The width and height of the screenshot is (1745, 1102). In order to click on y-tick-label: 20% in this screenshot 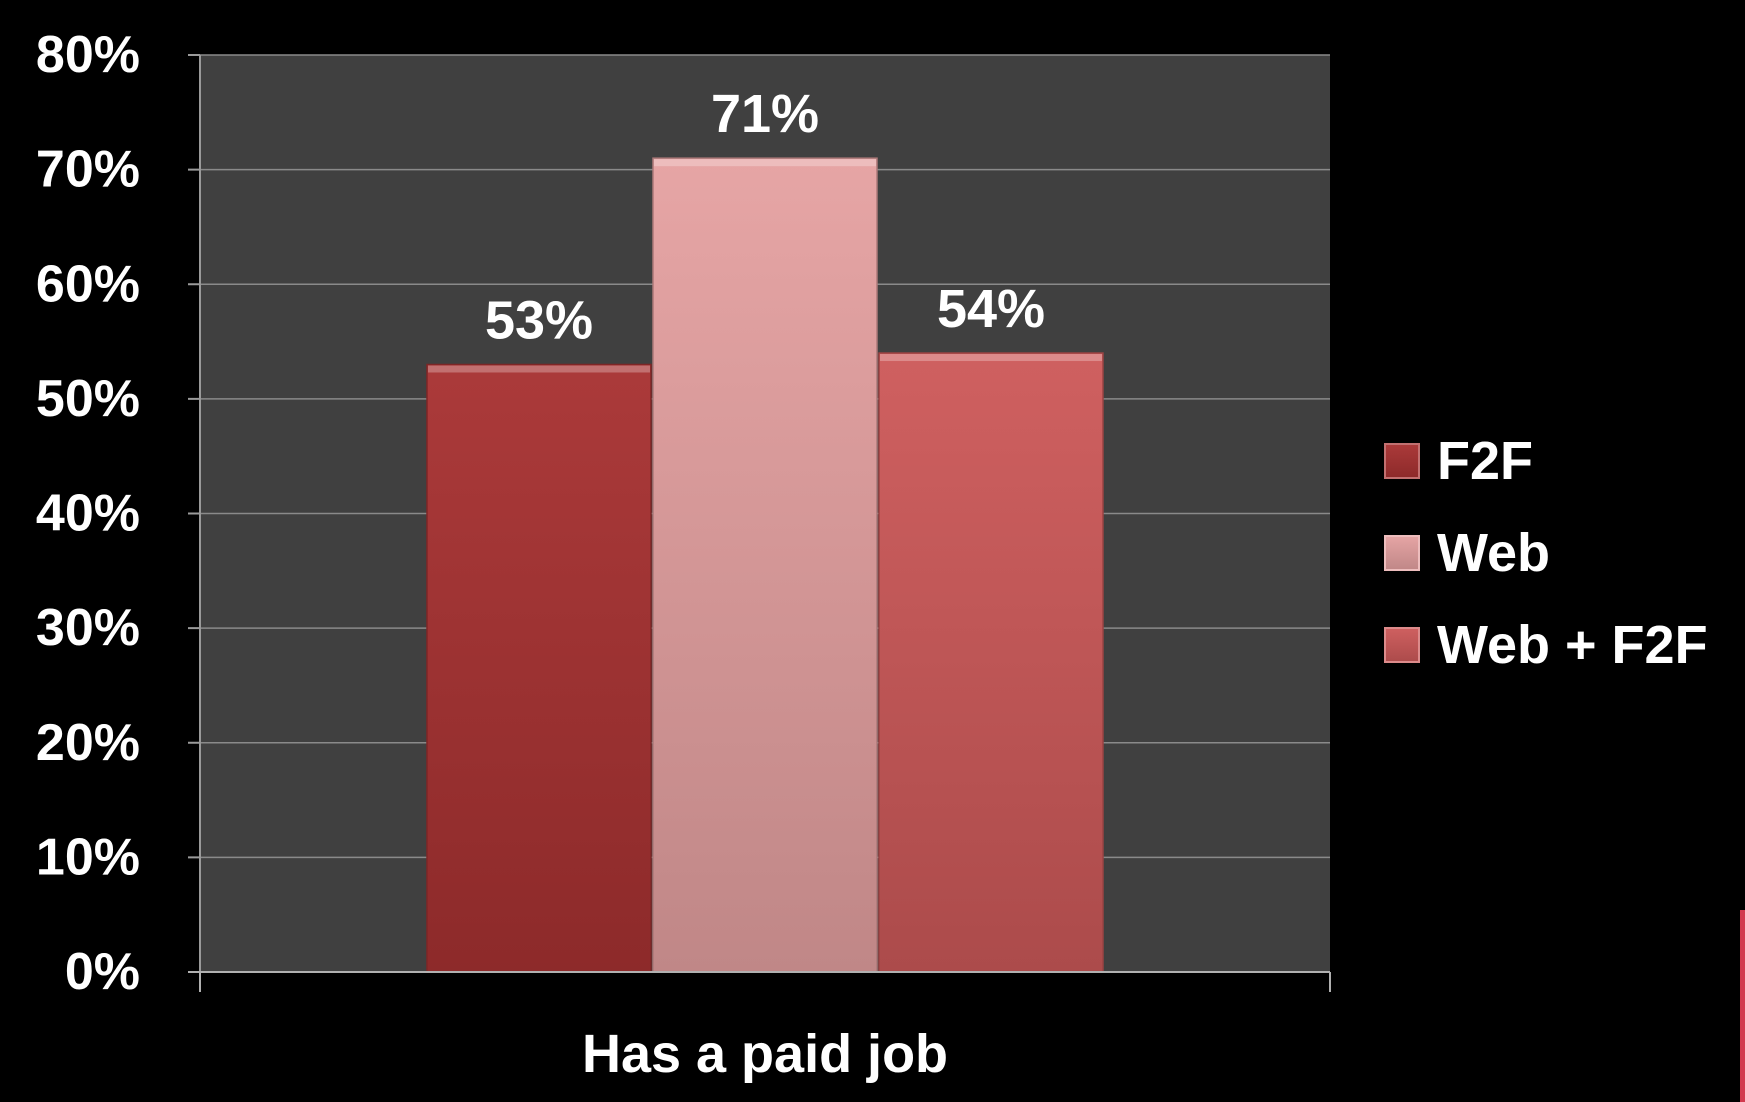, I will do `click(88, 743)`.